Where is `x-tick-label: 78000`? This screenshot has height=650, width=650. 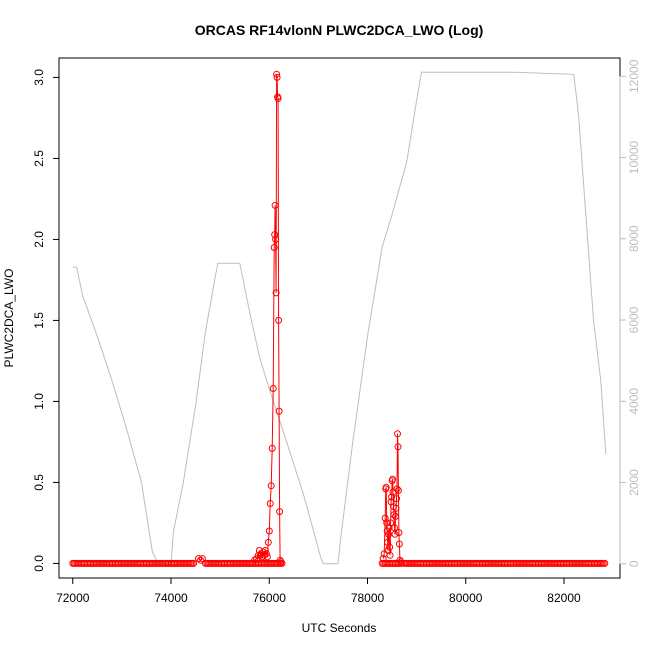
x-tick-label: 78000 is located at coordinates (368, 598).